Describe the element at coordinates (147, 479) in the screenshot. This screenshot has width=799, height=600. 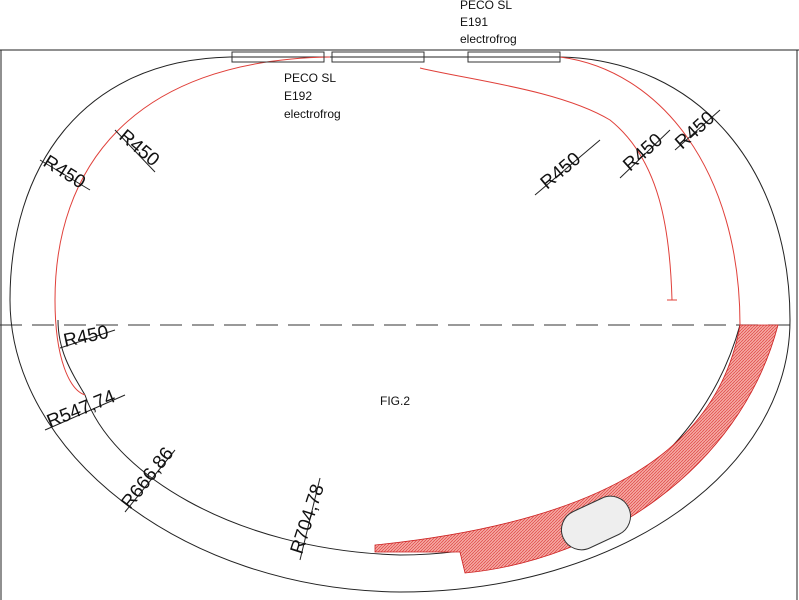
I see `radius-label: R666,86` at that location.